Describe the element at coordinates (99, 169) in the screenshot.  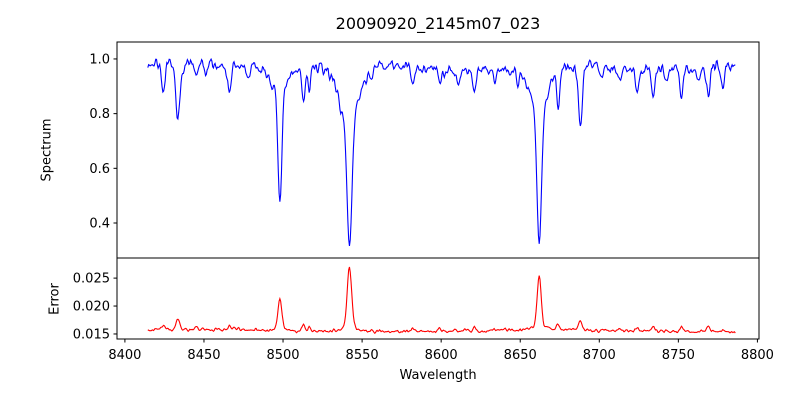
I see `spectrum-y-tick-label: 0.6` at that location.